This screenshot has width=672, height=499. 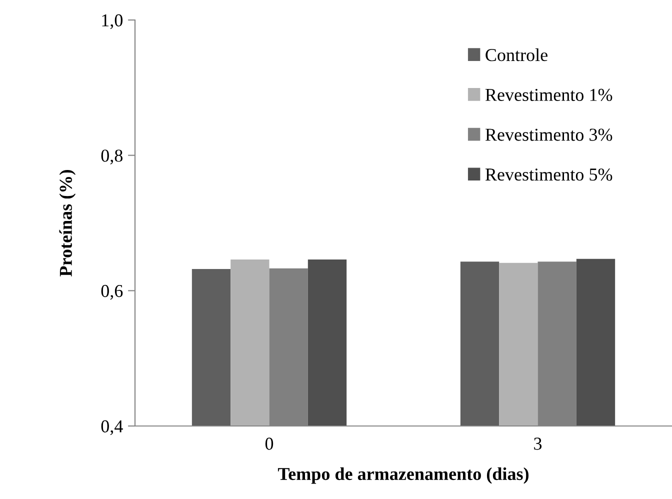 I want to click on legend-label: Revestimento 1%, so click(x=548, y=95).